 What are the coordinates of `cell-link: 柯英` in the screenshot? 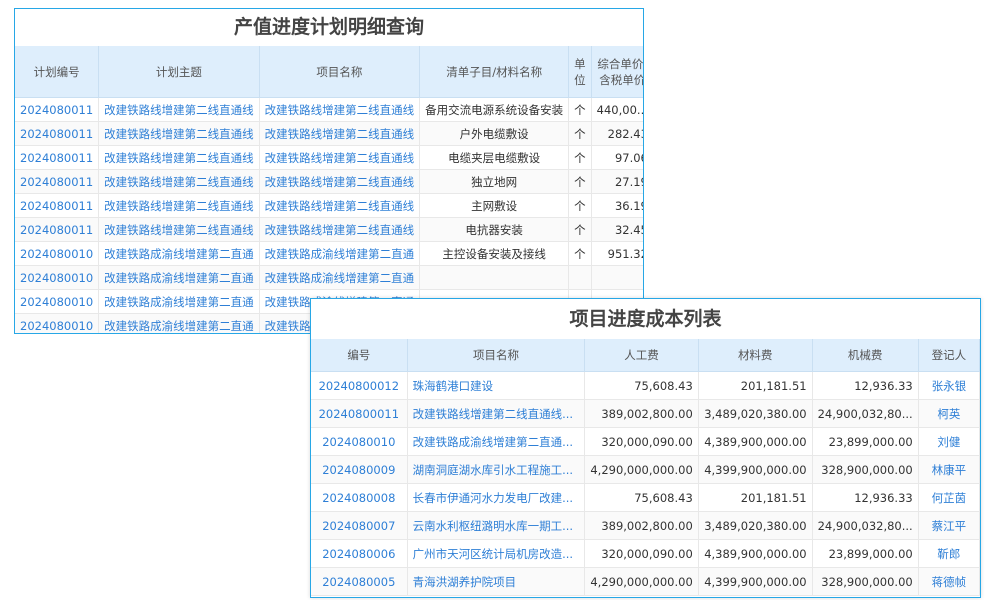 It's located at (949, 413).